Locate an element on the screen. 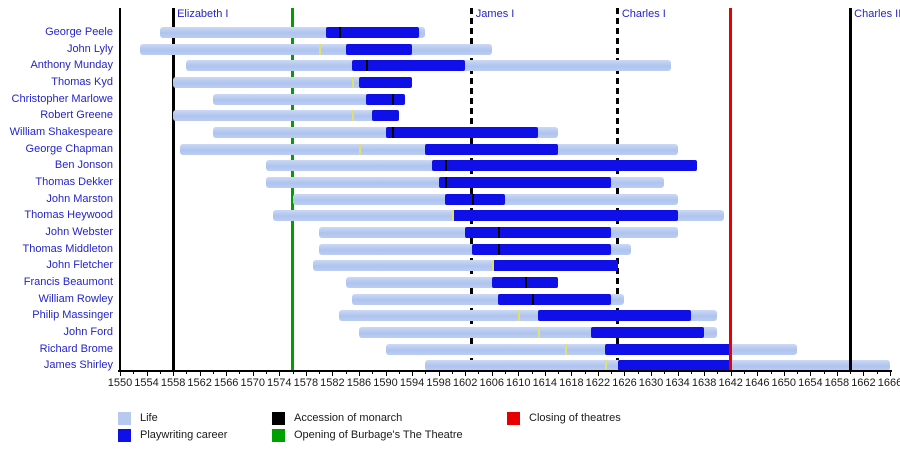 This screenshot has height=450, width=900. playwright-name: Philip Massinger is located at coordinates (72, 315).